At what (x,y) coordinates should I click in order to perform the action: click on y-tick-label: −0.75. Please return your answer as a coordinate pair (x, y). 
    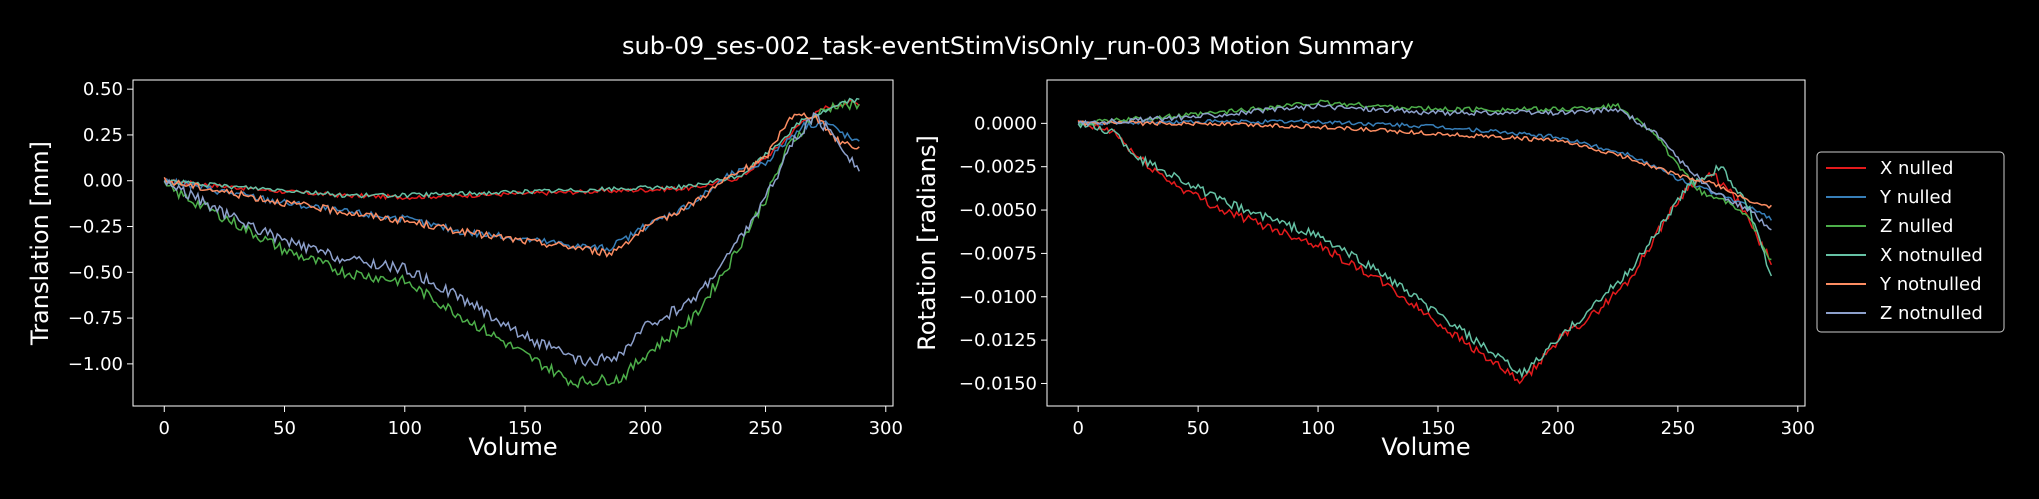
    Looking at the image, I should click on (95, 318).